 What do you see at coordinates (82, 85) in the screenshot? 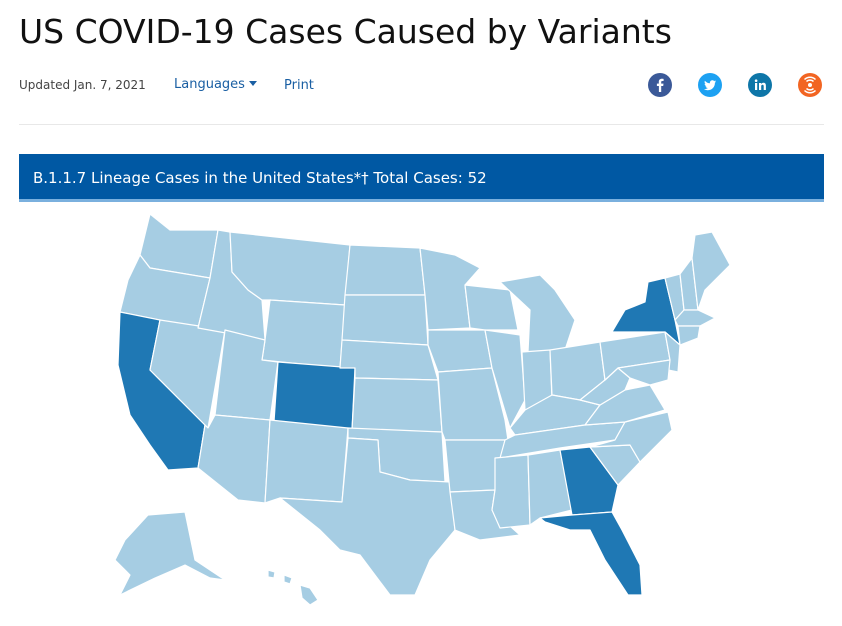
I see `updated-date: Updated Jan. 7, 2021` at bounding box center [82, 85].